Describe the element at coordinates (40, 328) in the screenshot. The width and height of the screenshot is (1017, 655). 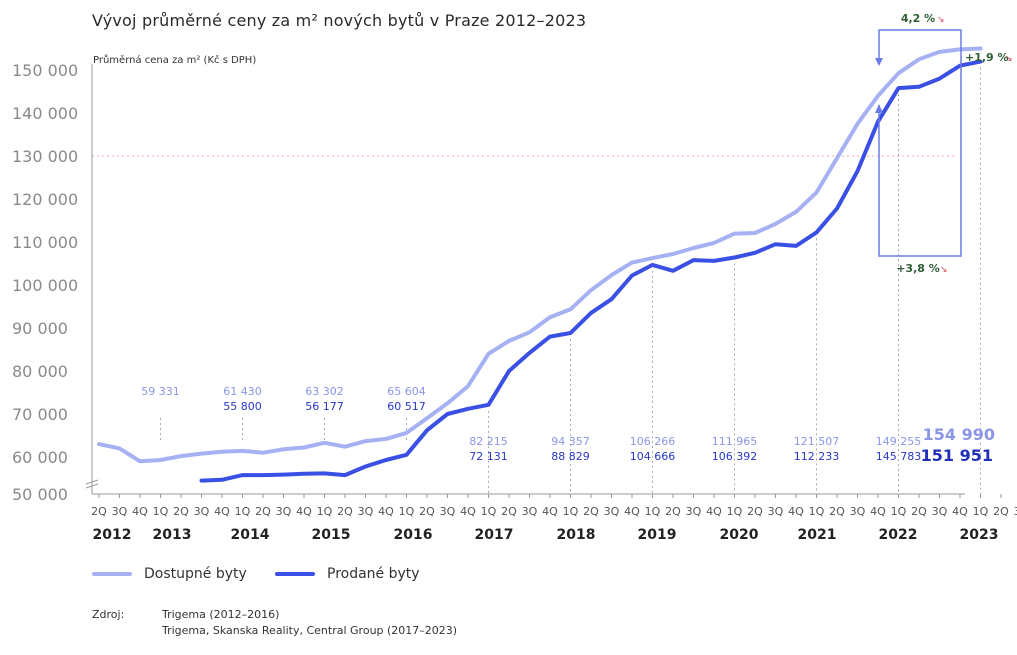
I see `y-tick-label: 90 000` at that location.